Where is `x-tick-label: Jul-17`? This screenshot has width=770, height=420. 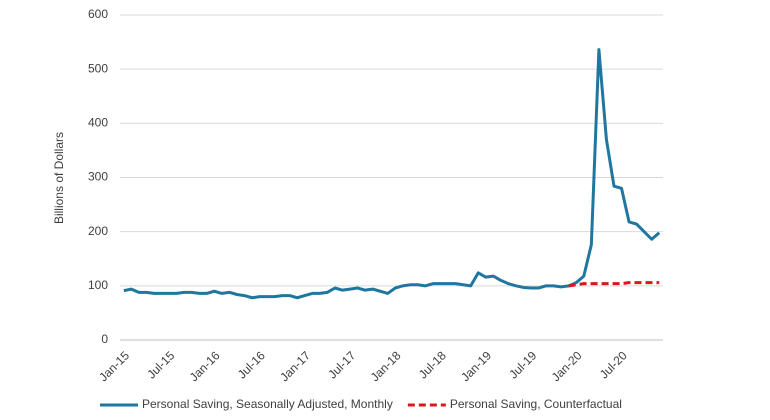
x-tick-label: Jul-17 is located at coordinates (341, 364).